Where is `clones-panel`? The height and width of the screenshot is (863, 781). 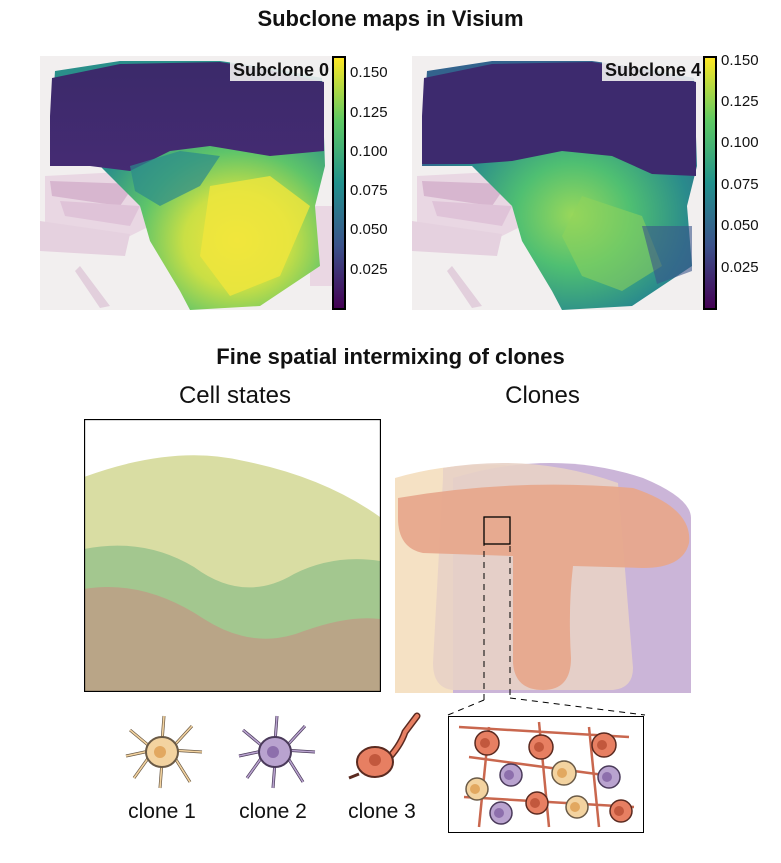
clones-panel is located at coordinates (542, 575).